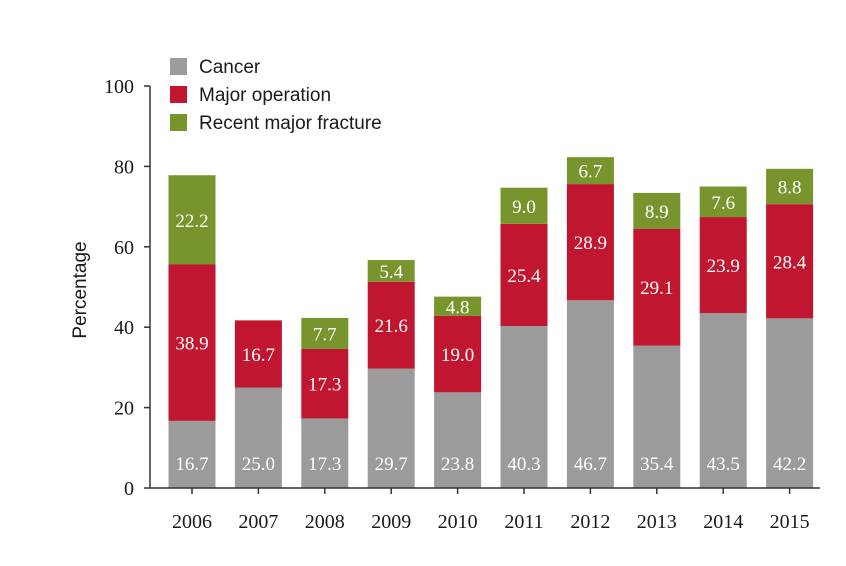 This screenshot has width=846, height=566. I want to click on data-label: 9.0, so click(524, 207).